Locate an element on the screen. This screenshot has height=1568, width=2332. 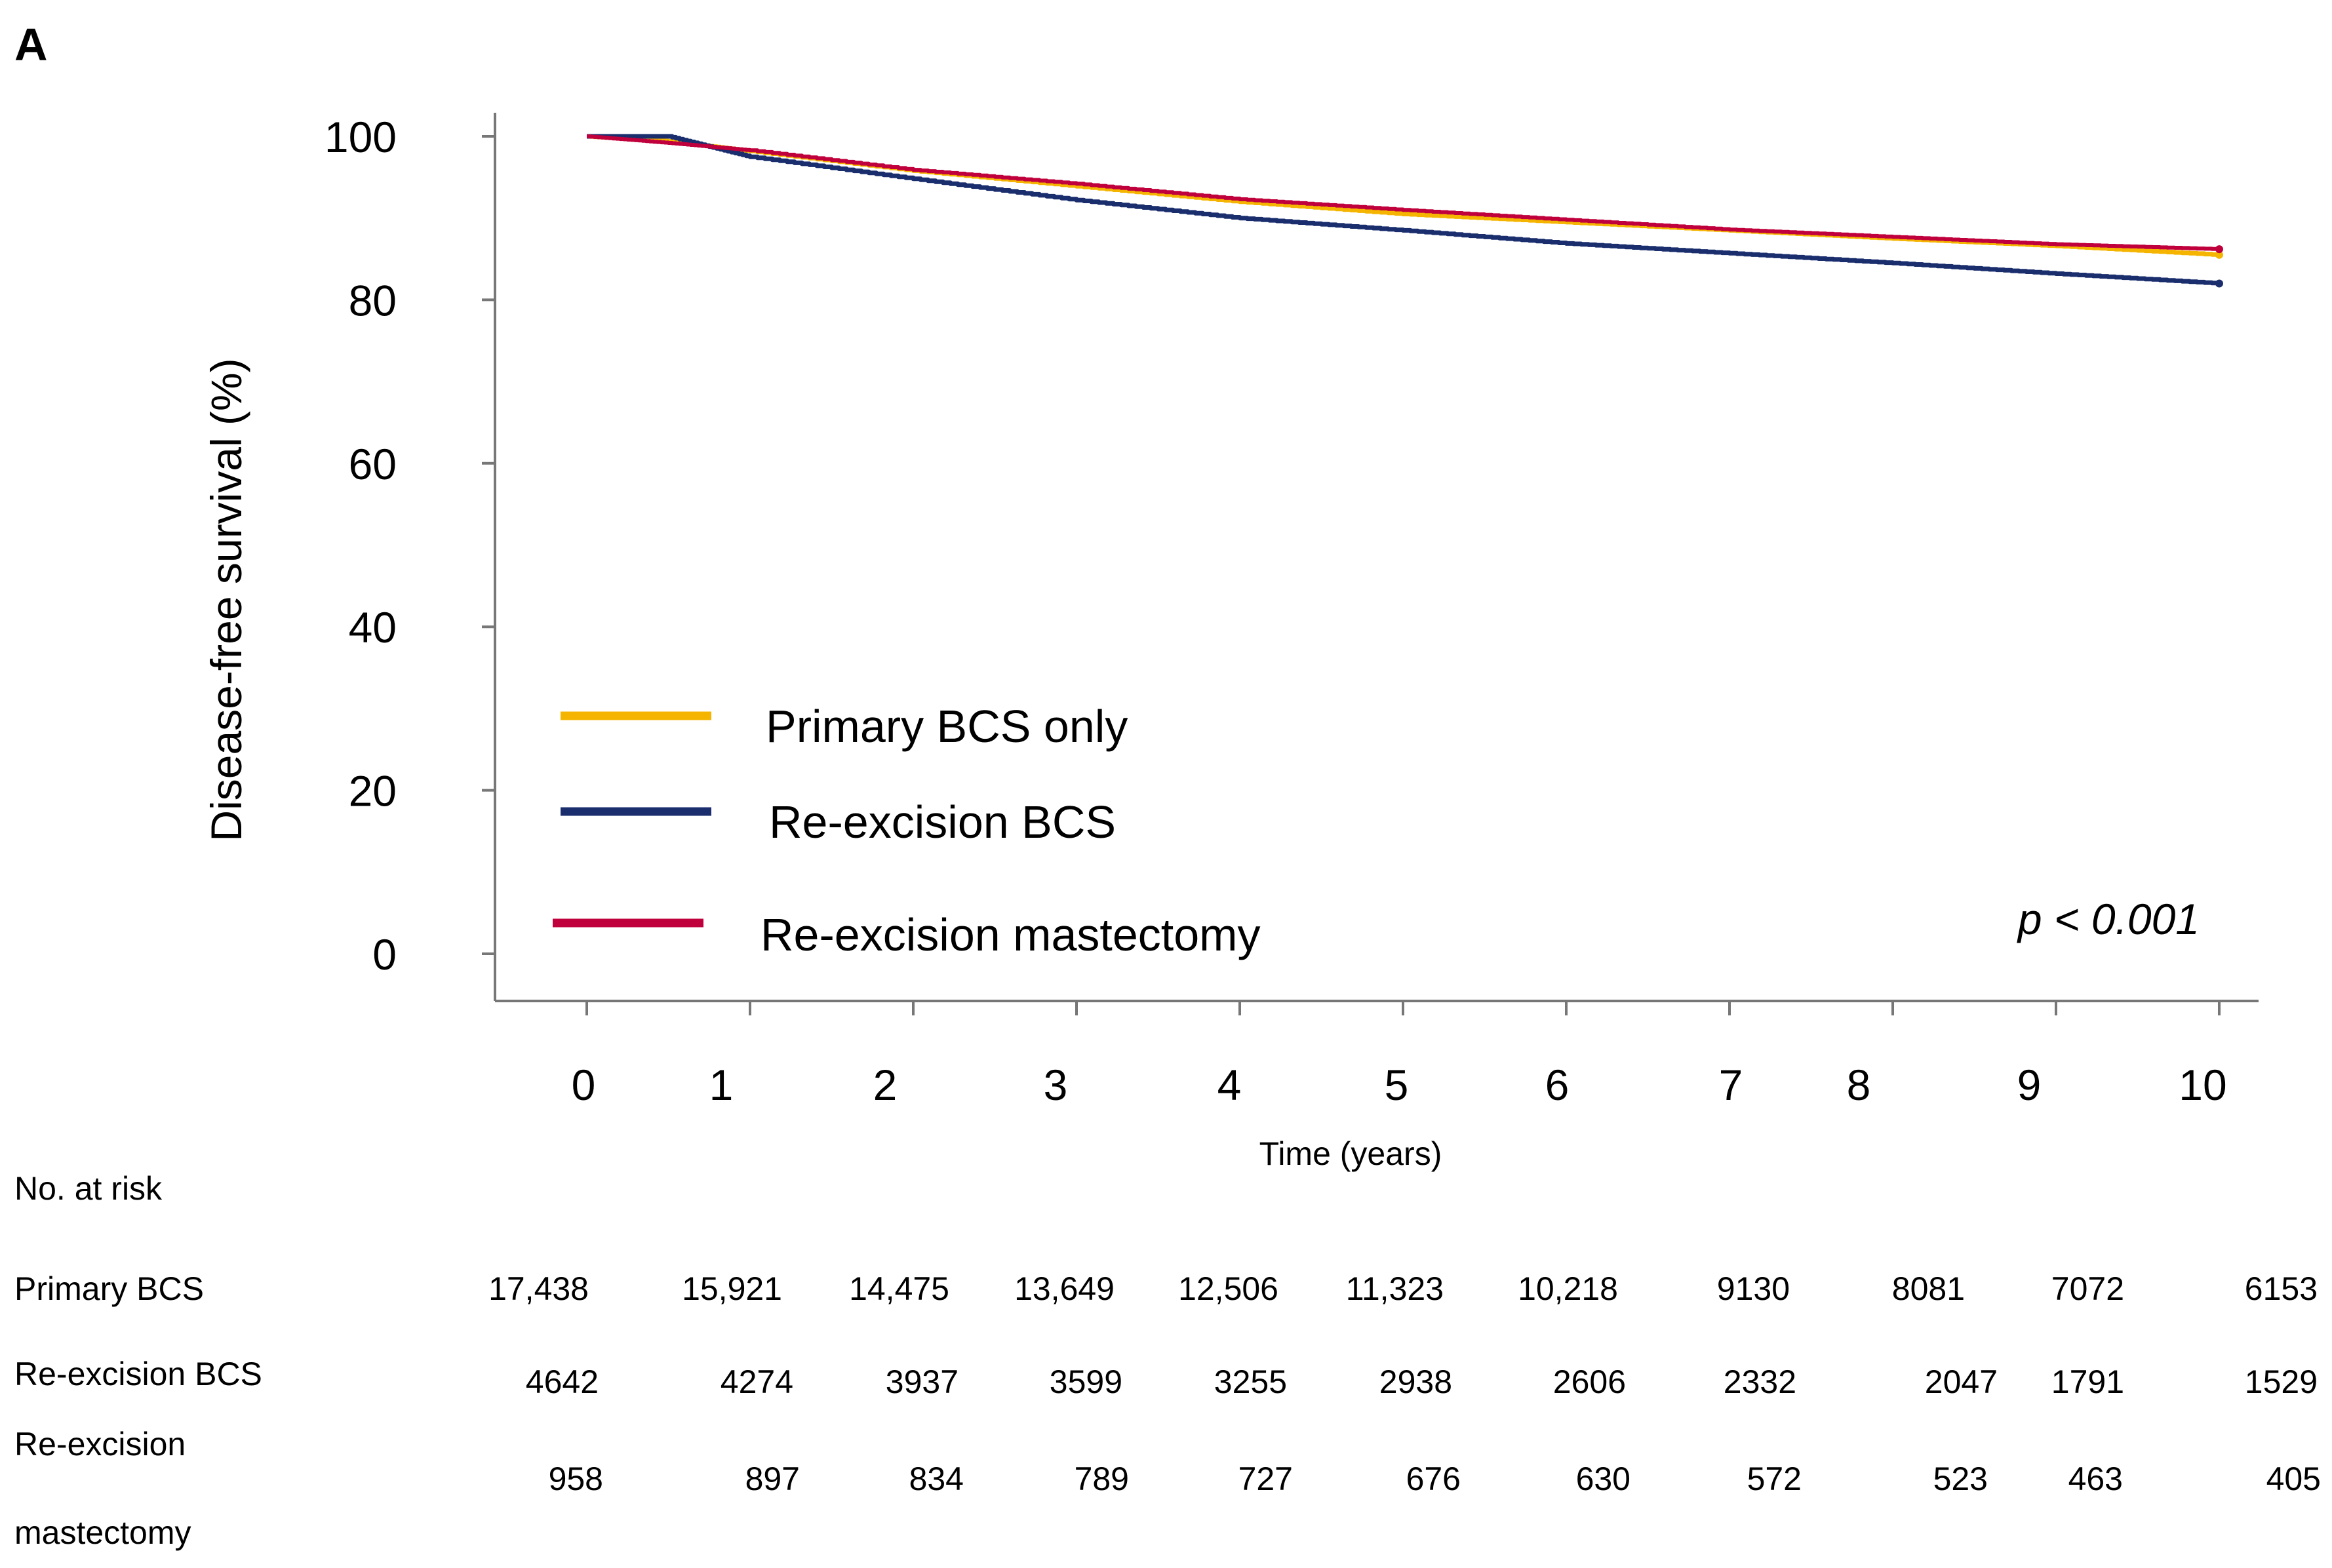
risk-value: 15,921 is located at coordinates (732, 1288).